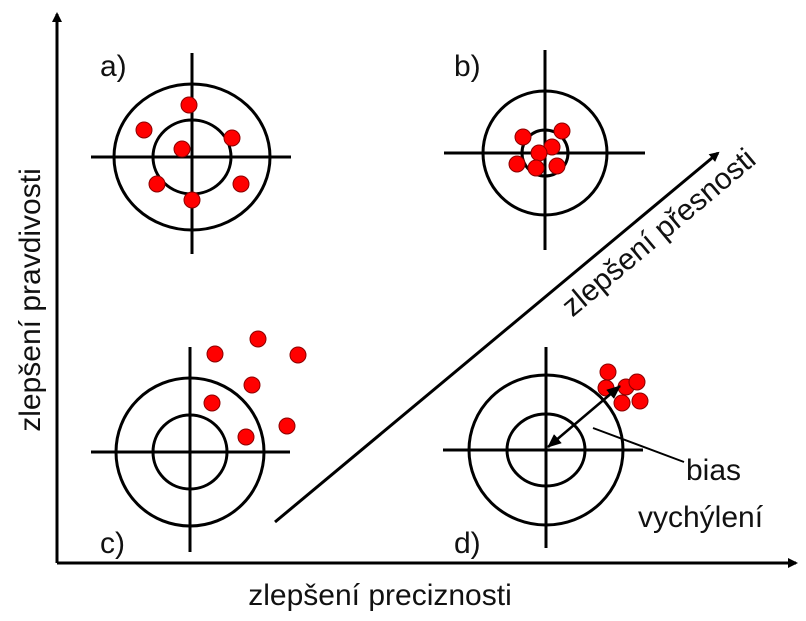 The width and height of the screenshot is (806, 621). I want to click on target-c, so click(190, 449).